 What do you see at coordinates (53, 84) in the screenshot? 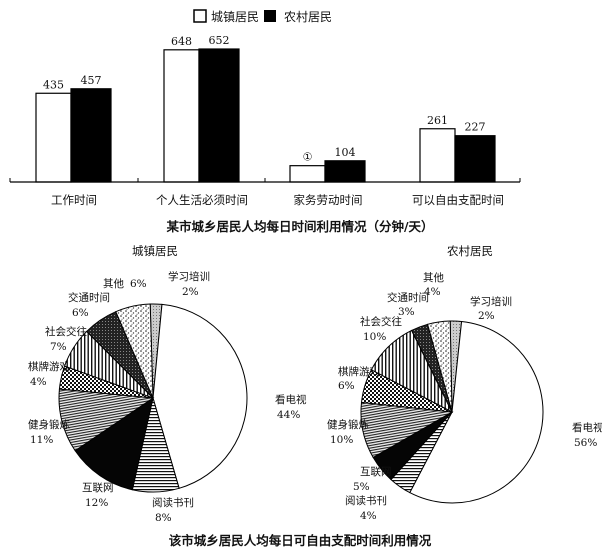
I see `bar-value-label: 435` at bounding box center [53, 84].